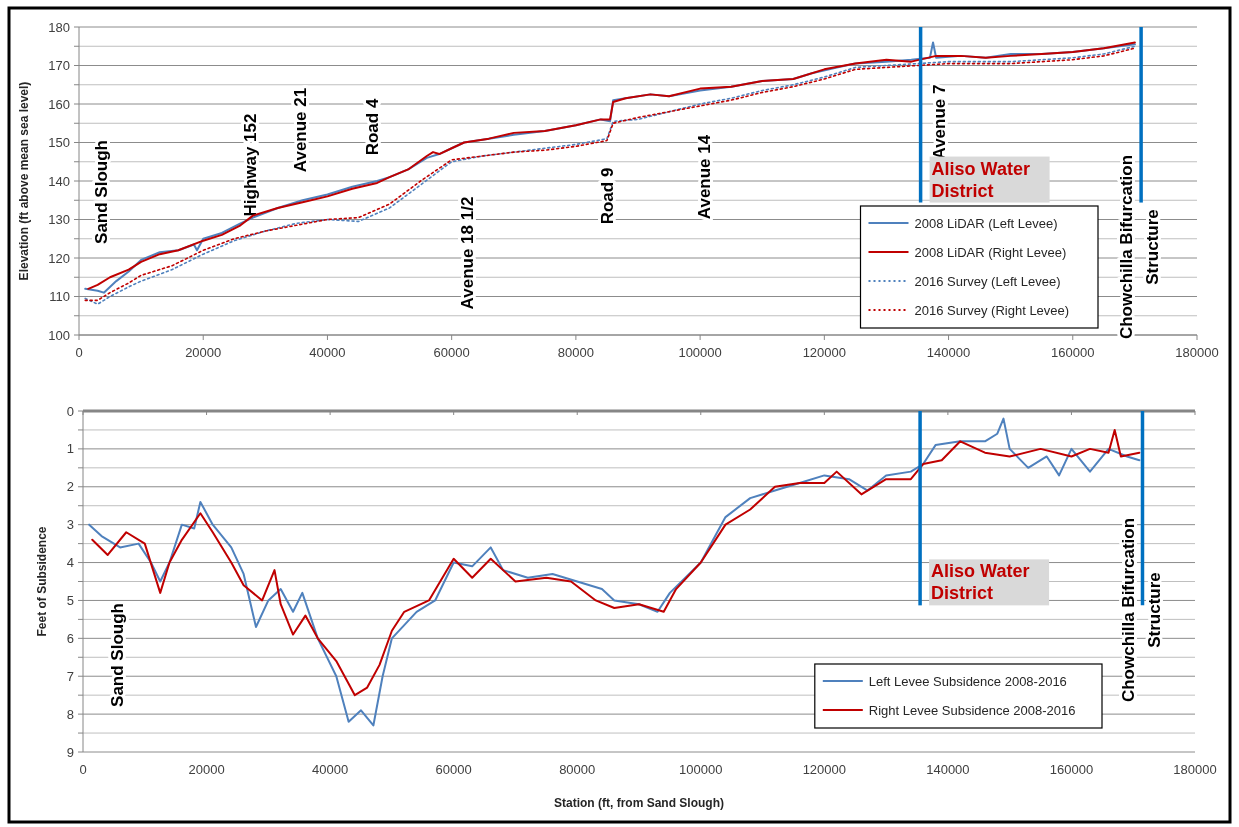 The width and height of the screenshot is (1239, 827). Describe the element at coordinates (59, 297) in the screenshot. I see `y-tick-label: 110` at that location.